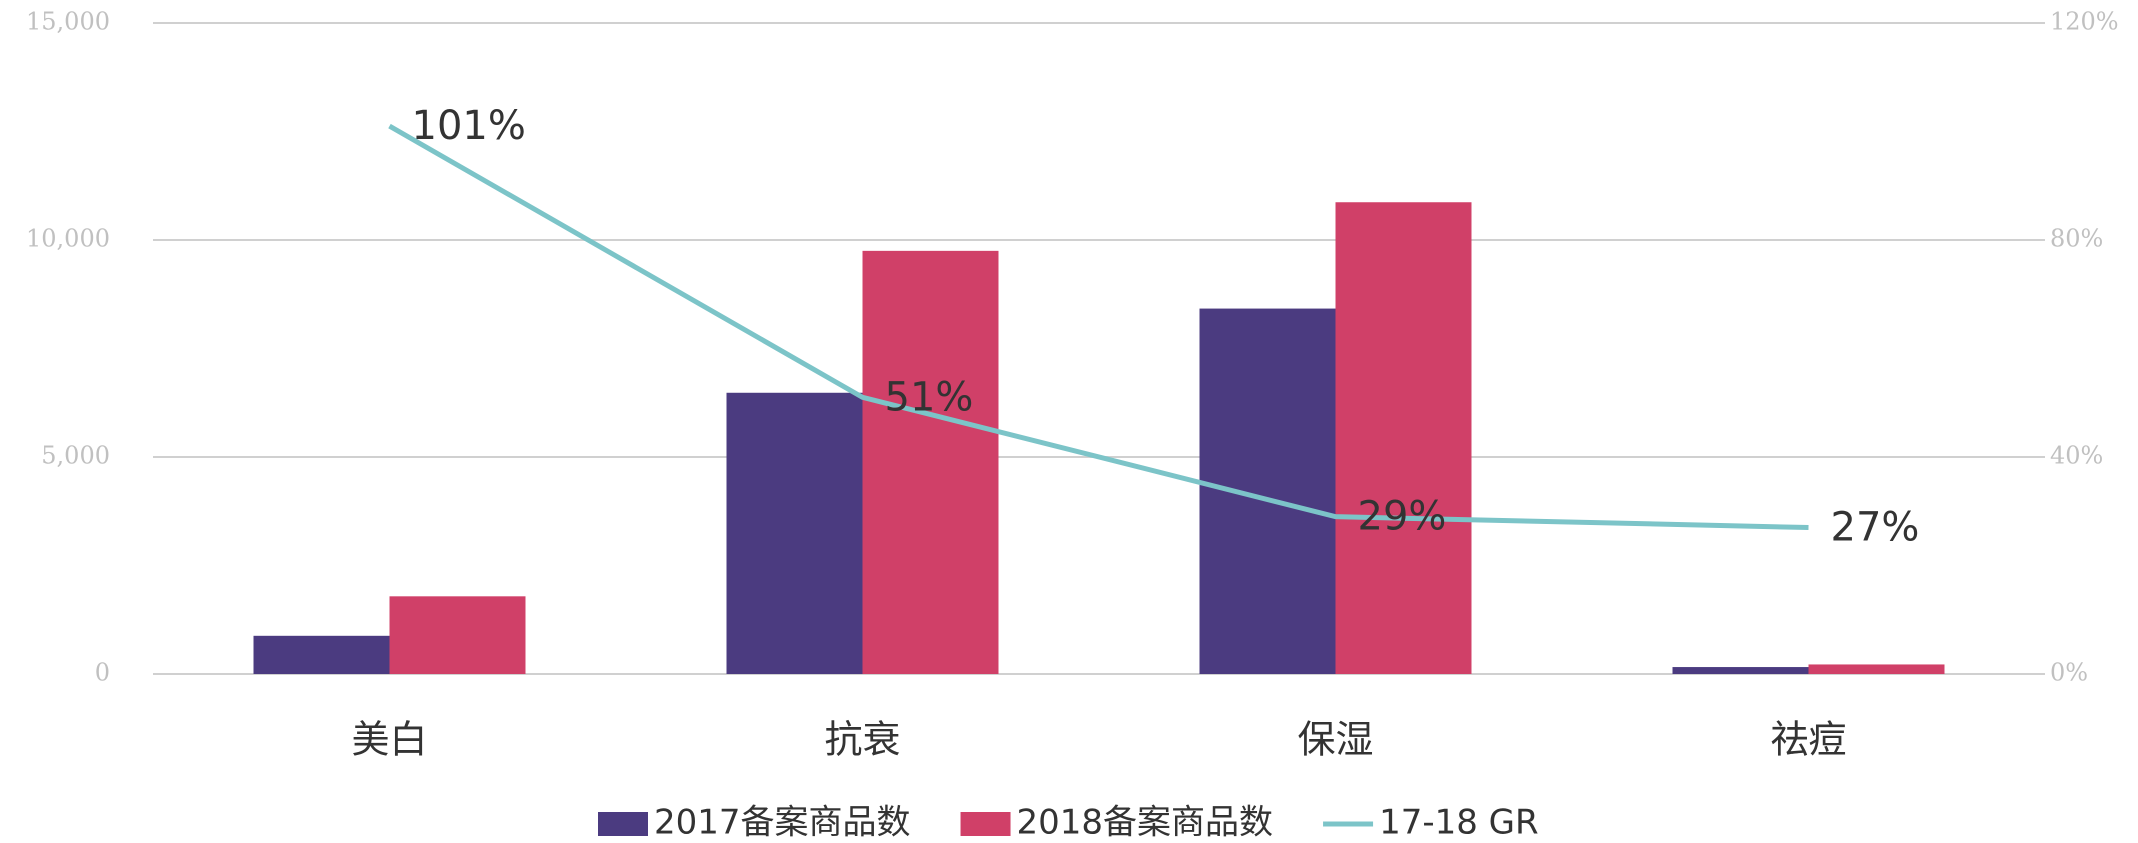  Describe the element at coordinates (1459, 823) in the screenshot. I see `legend-label: 17-18 GR` at that location.